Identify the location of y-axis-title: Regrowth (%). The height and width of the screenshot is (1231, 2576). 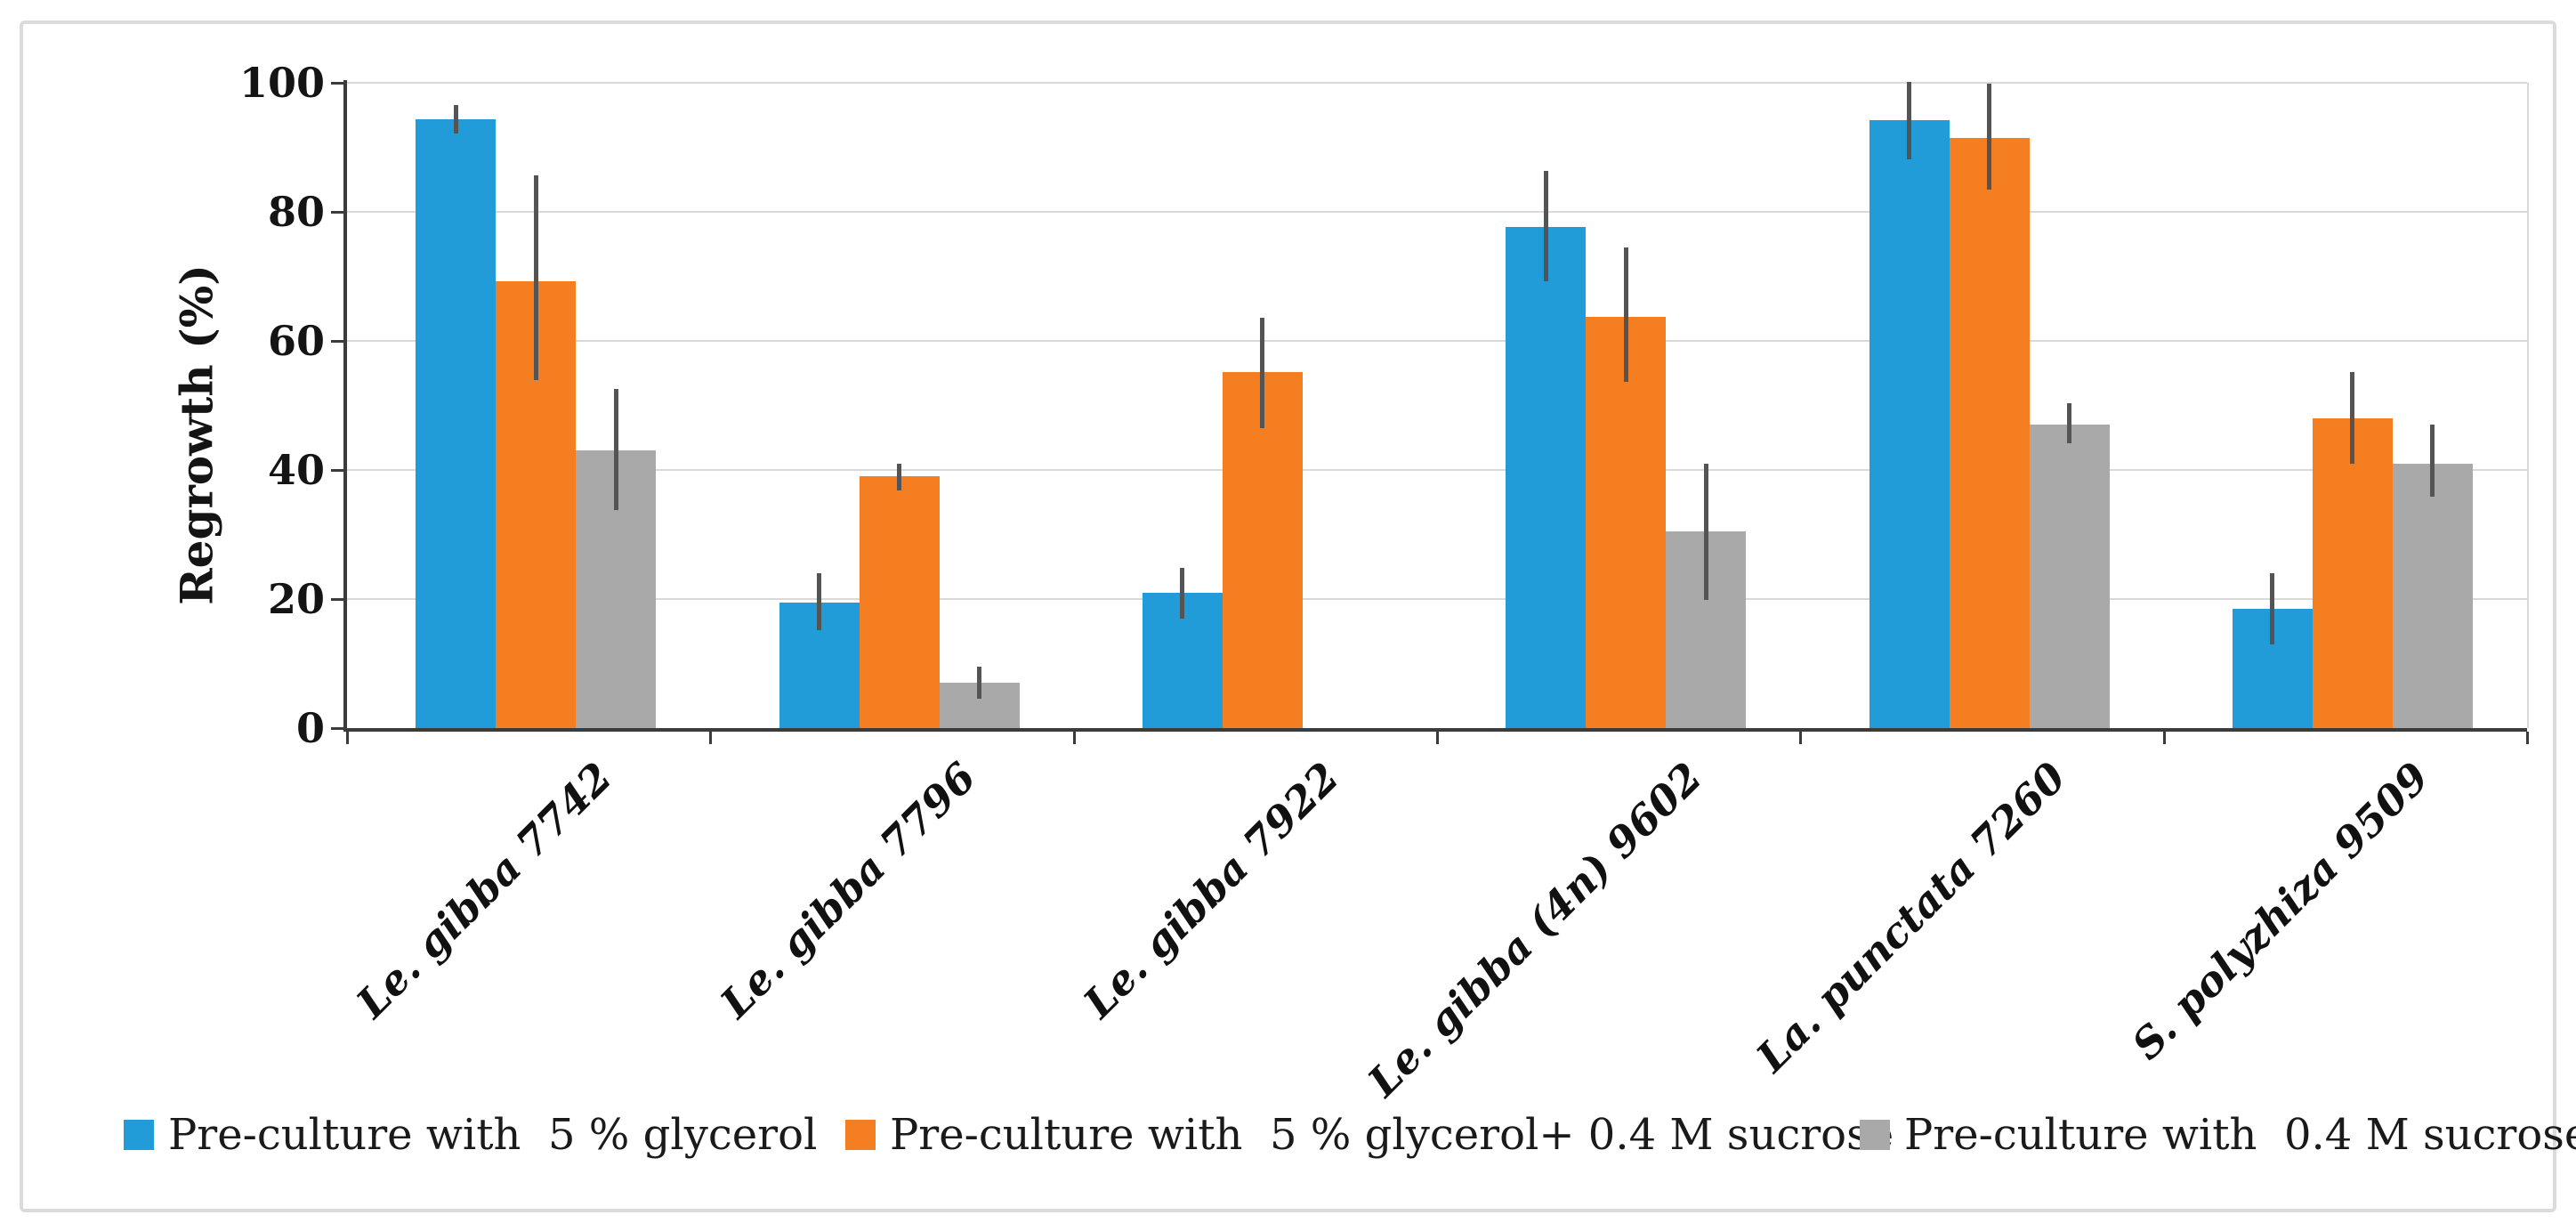
(196, 434).